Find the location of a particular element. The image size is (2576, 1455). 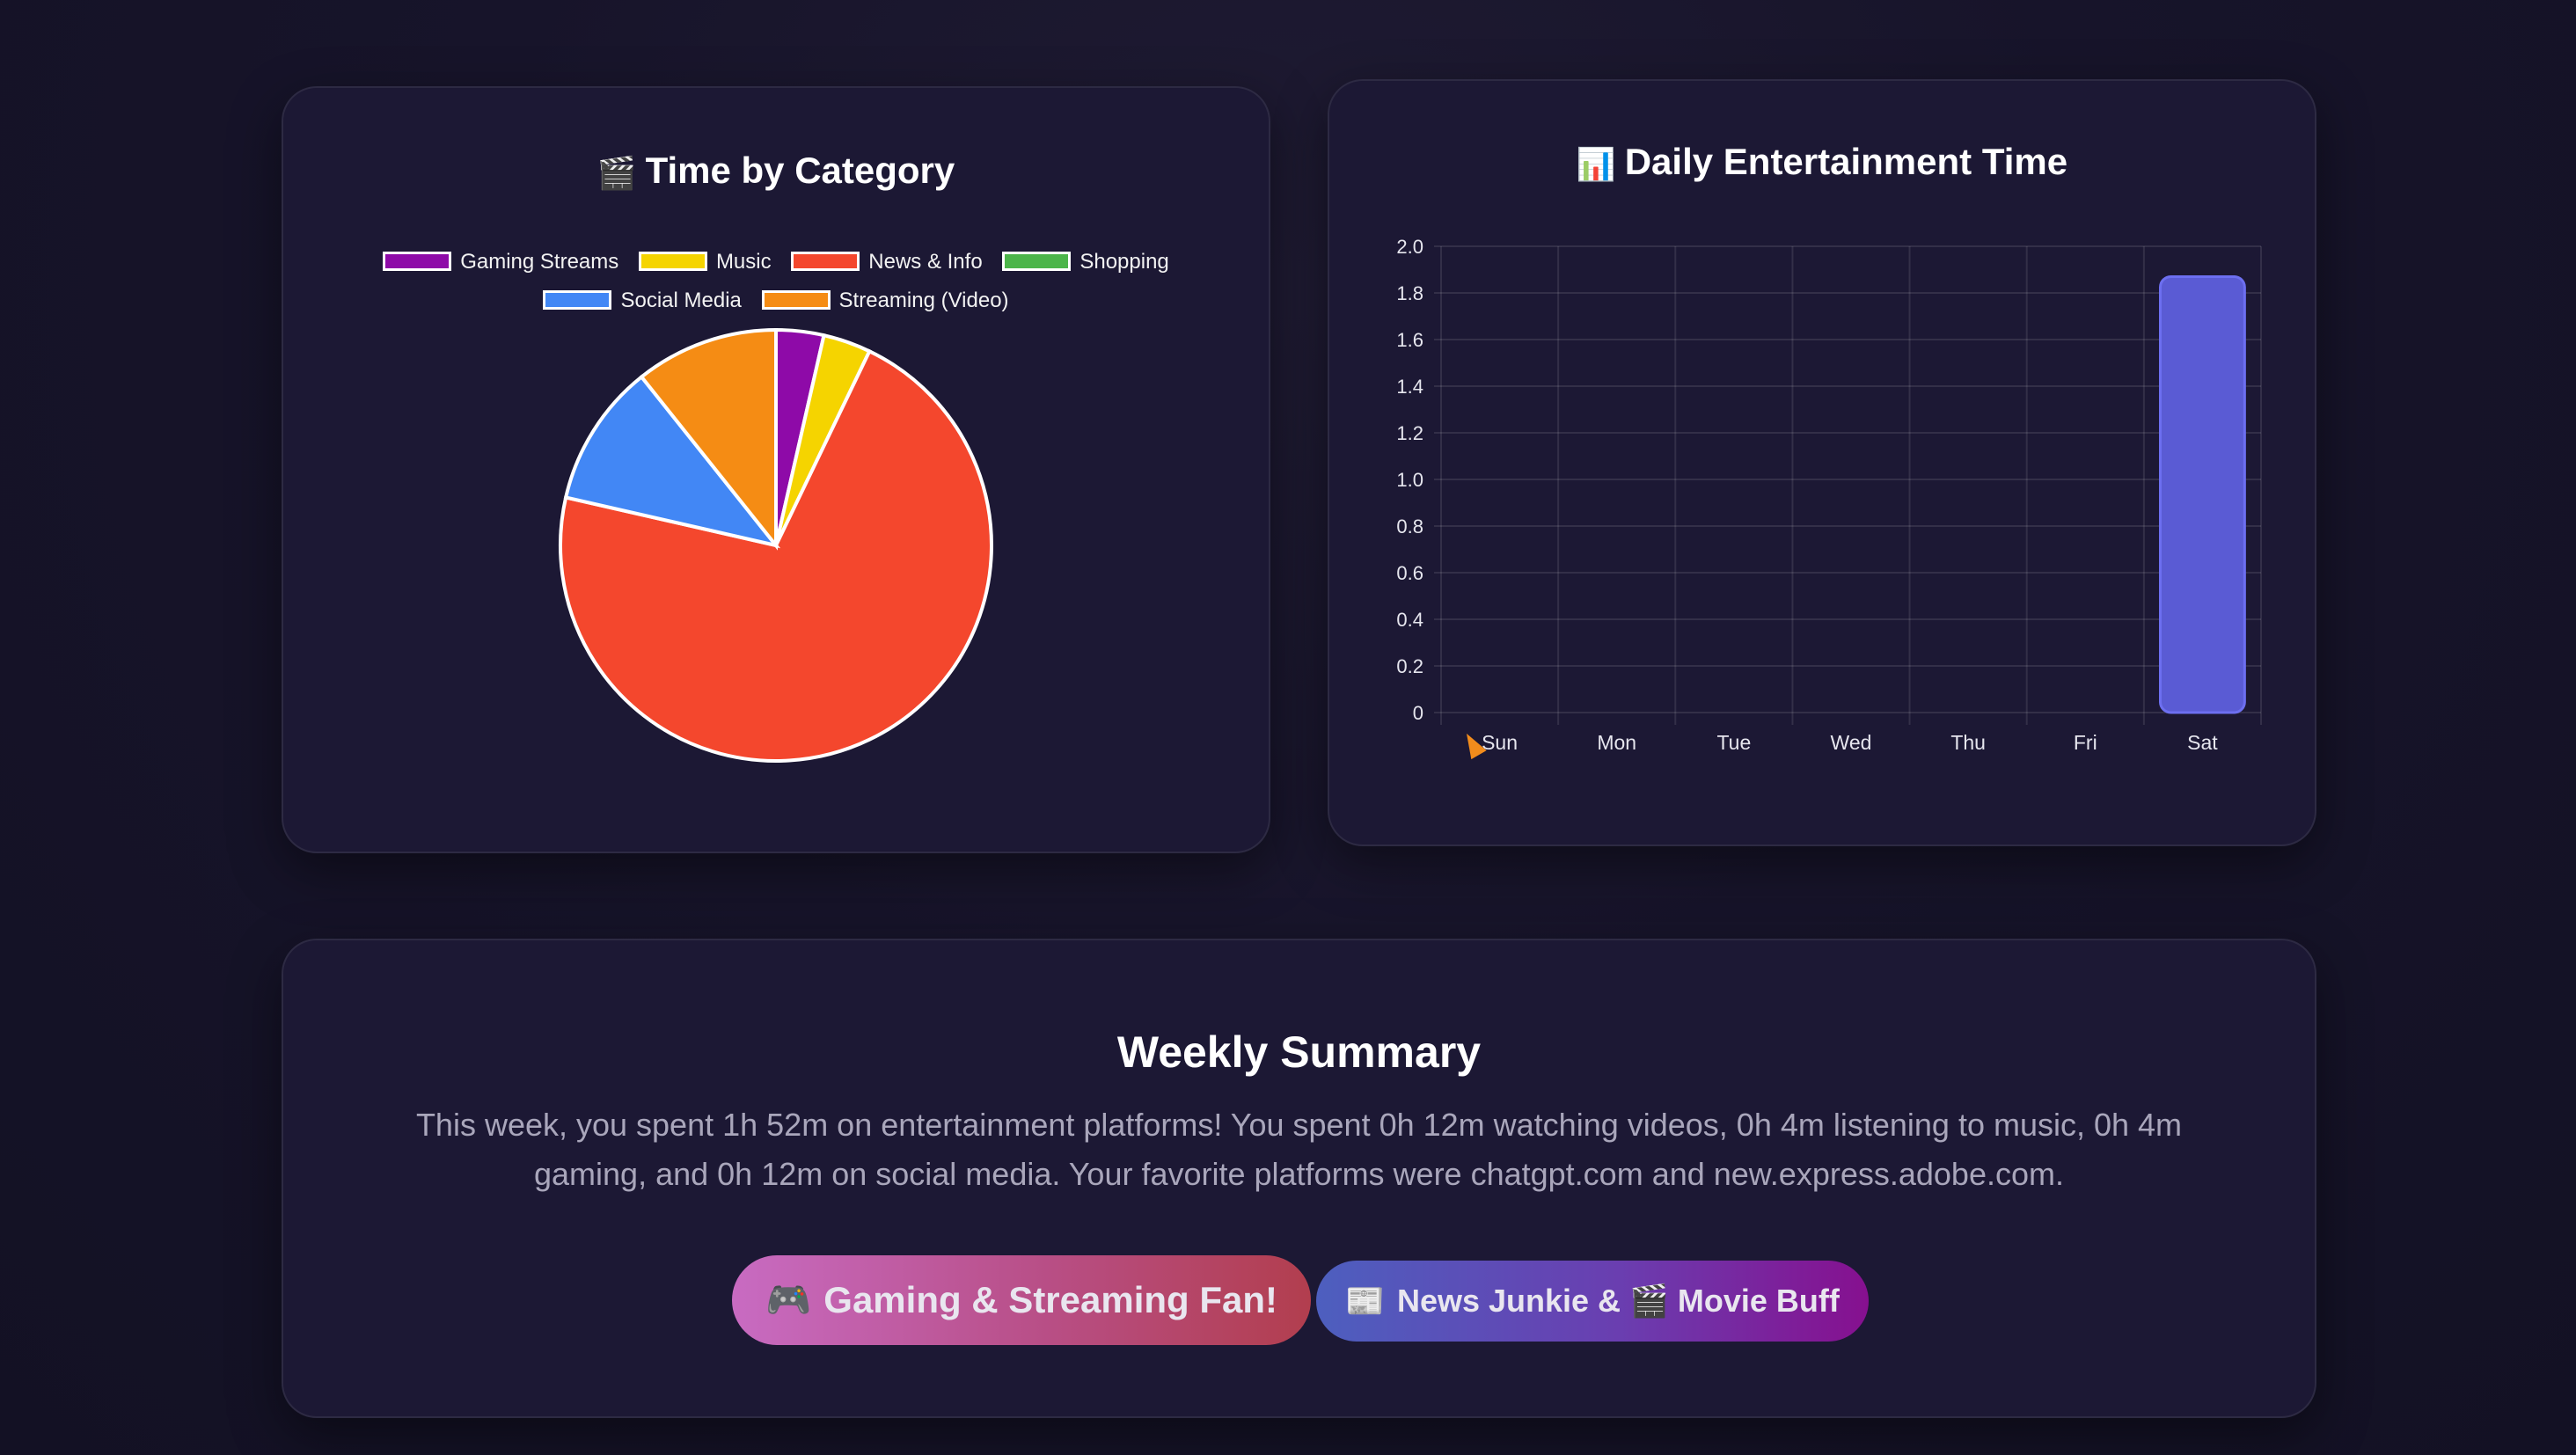

y-tick-label: 1.8 is located at coordinates (1409, 293).